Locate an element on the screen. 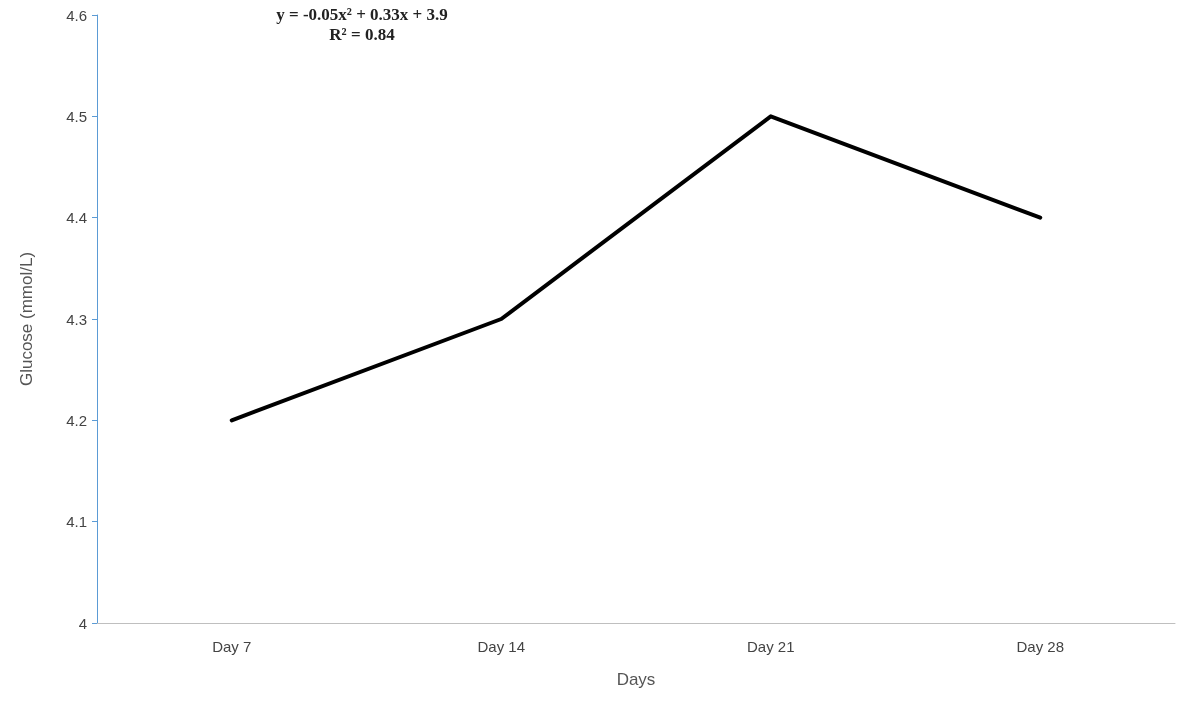  x-tick-label: Day 14 is located at coordinates (501, 646).